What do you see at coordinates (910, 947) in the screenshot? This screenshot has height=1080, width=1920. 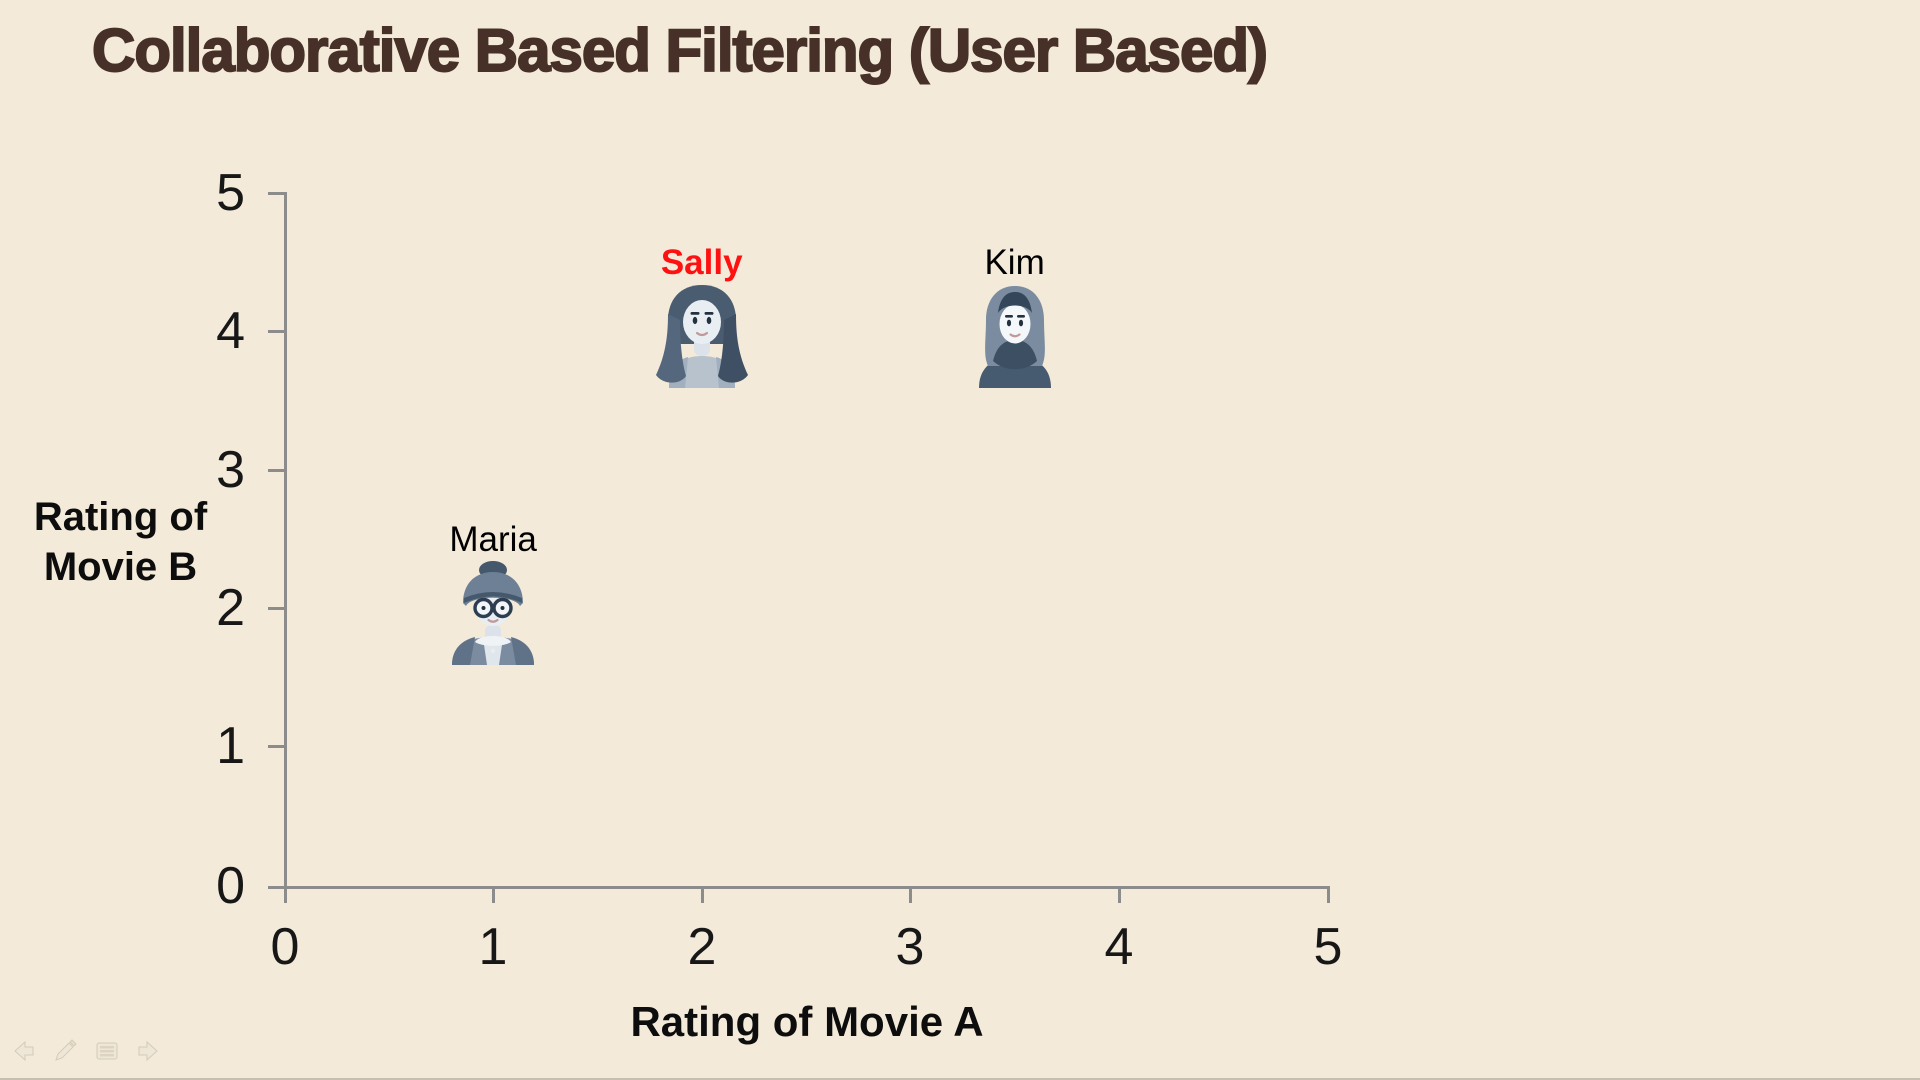 I see `x-tick-label: 3` at bounding box center [910, 947].